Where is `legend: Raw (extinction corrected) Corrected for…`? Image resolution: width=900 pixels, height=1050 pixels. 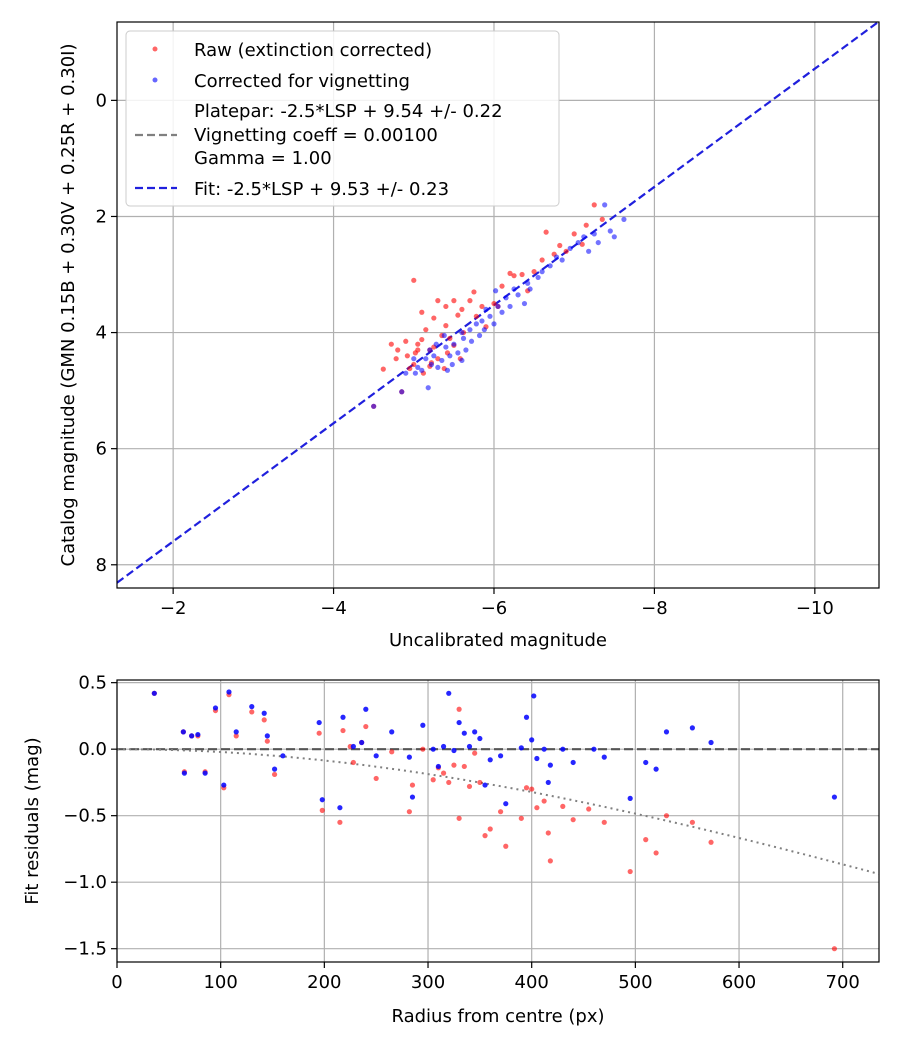
legend: Raw (extinction corrected) Corrected for… is located at coordinates (342, 118).